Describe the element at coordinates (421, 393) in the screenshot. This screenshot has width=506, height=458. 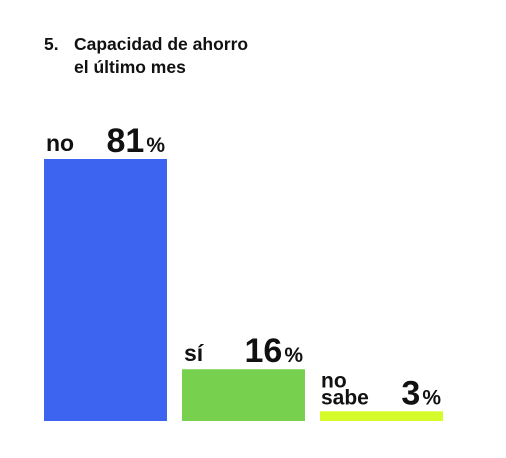
I see `value-label-no-sabe: 3%` at that location.